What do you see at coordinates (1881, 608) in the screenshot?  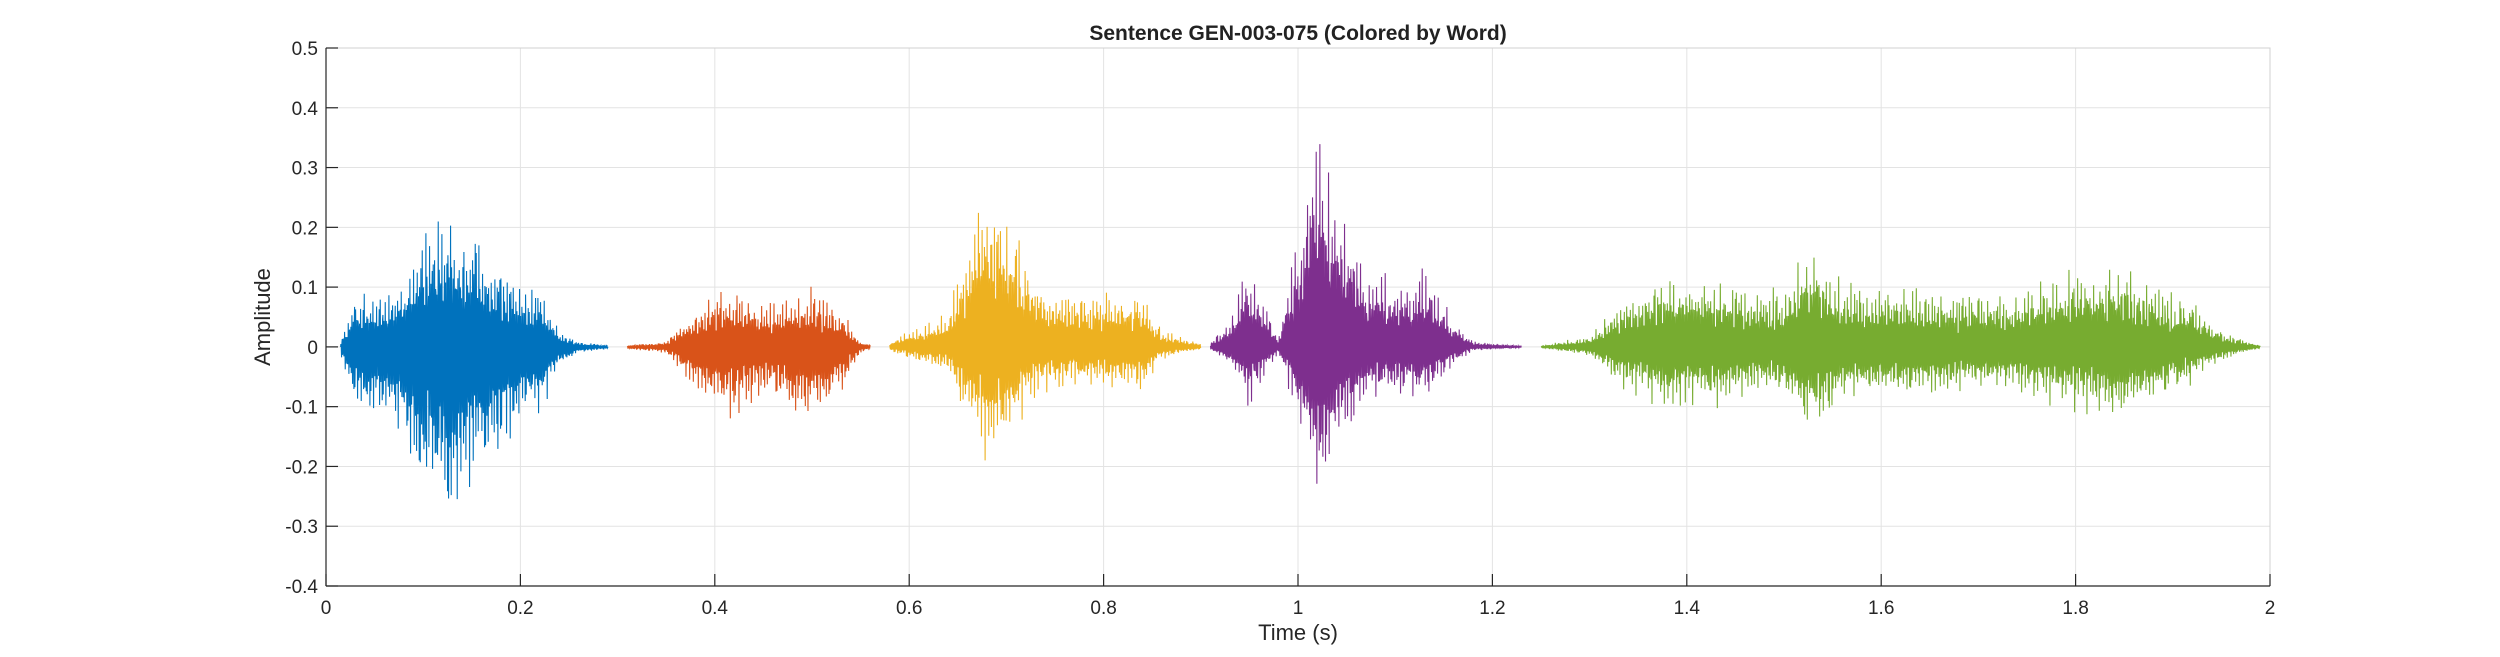 I see `x-tick-label: 1.6` at bounding box center [1881, 608].